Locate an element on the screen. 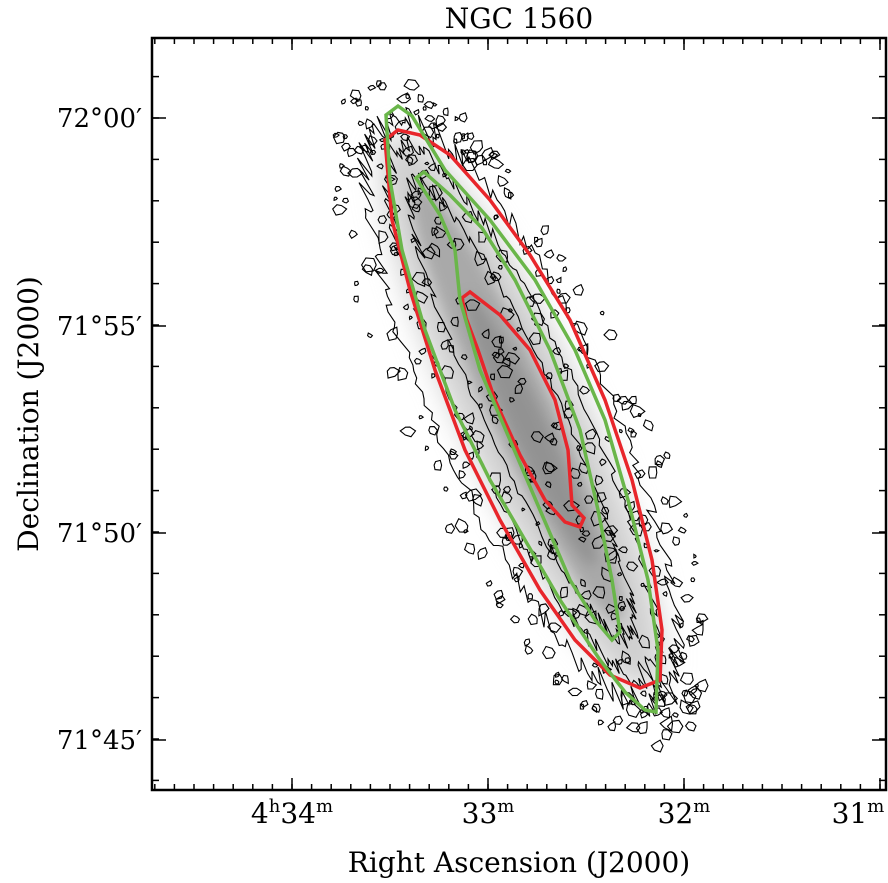 Image resolution: width=888 pixels, height=883 pixels. x-tick-label-part: h is located at coordinates (275, 806).